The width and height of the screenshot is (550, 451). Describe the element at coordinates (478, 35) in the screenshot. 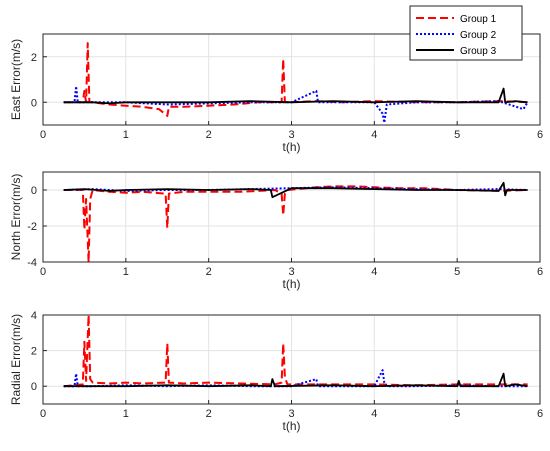

I see `legend-label: Group 2` at that location.